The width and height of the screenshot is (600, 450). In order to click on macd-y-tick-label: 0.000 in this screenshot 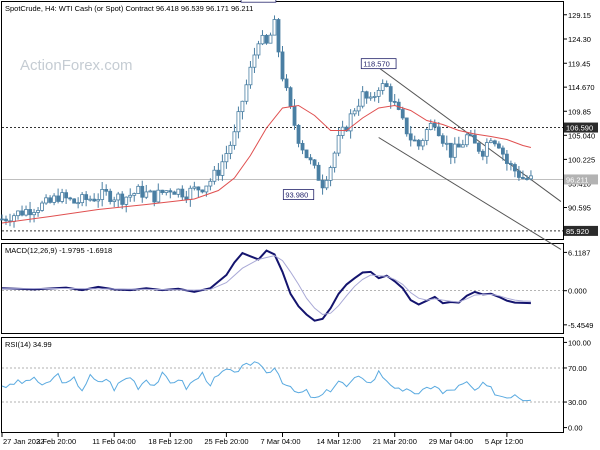, I will do `click(577, 291)`.